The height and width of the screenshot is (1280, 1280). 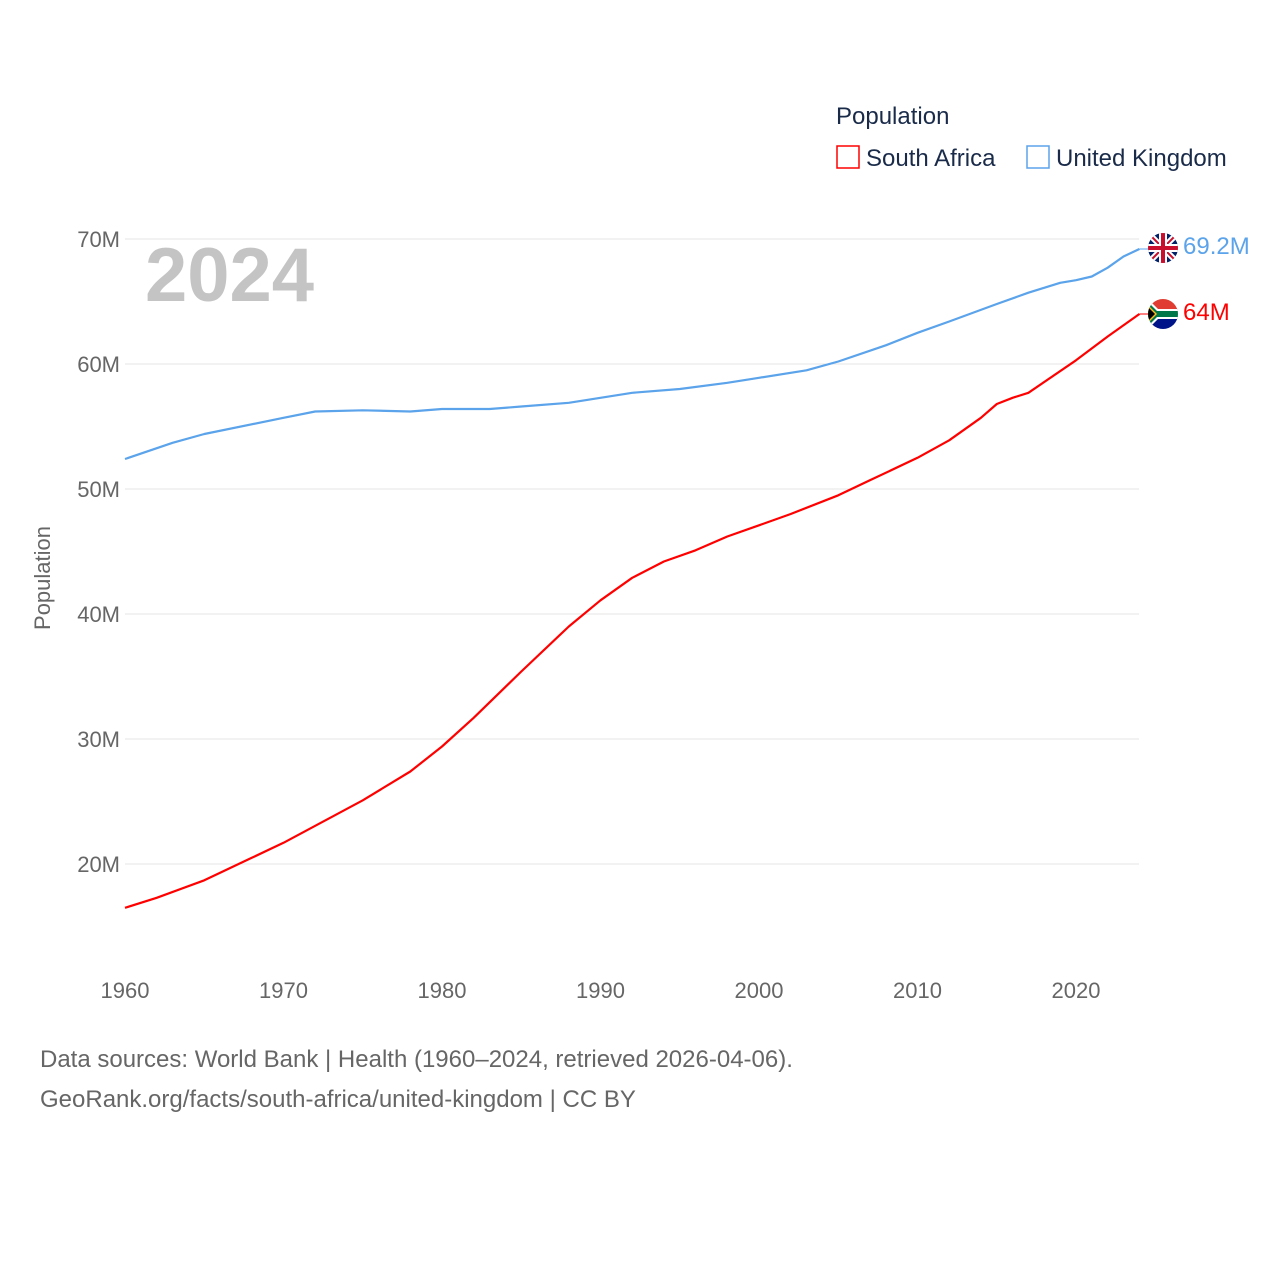 I want to click on y-tick-label: 20M, so click(x=98, y=864).